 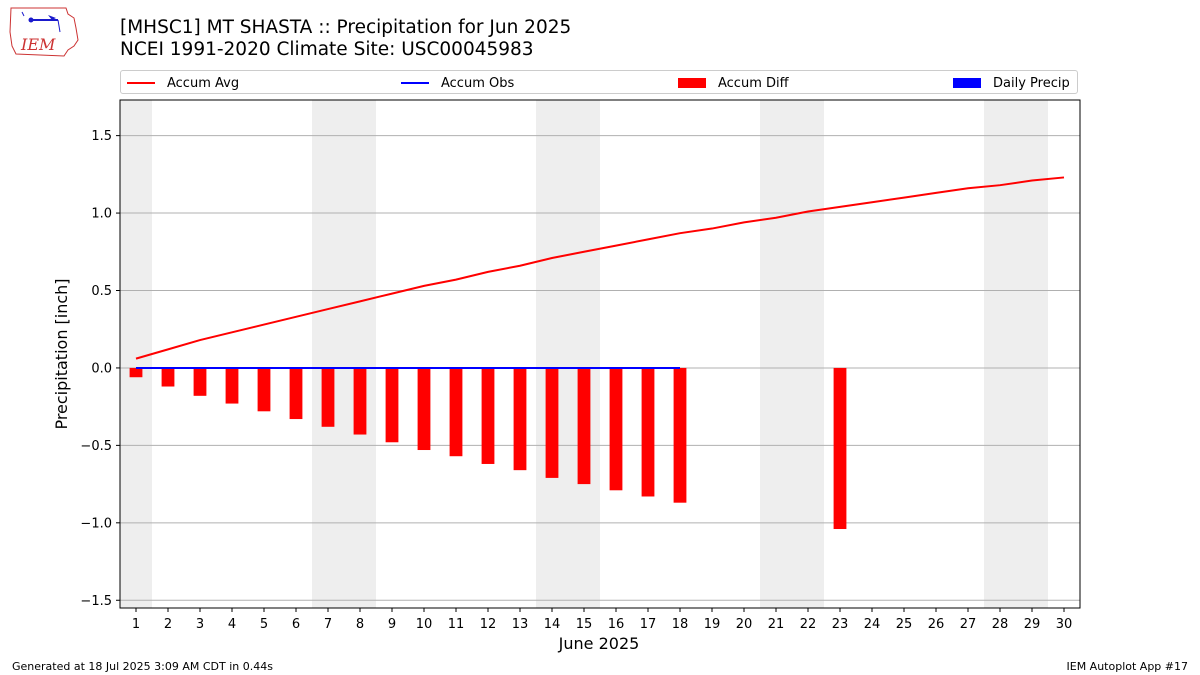 I want to click on y-tick-label: 1.0, so click(x=101, y=214).